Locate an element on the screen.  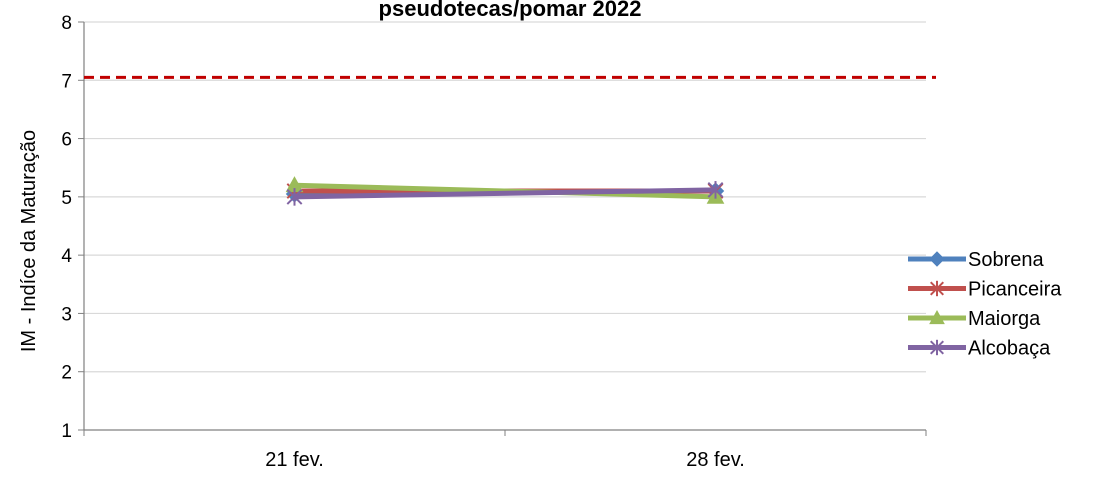
series-lines is located at coordinates (505, 191).